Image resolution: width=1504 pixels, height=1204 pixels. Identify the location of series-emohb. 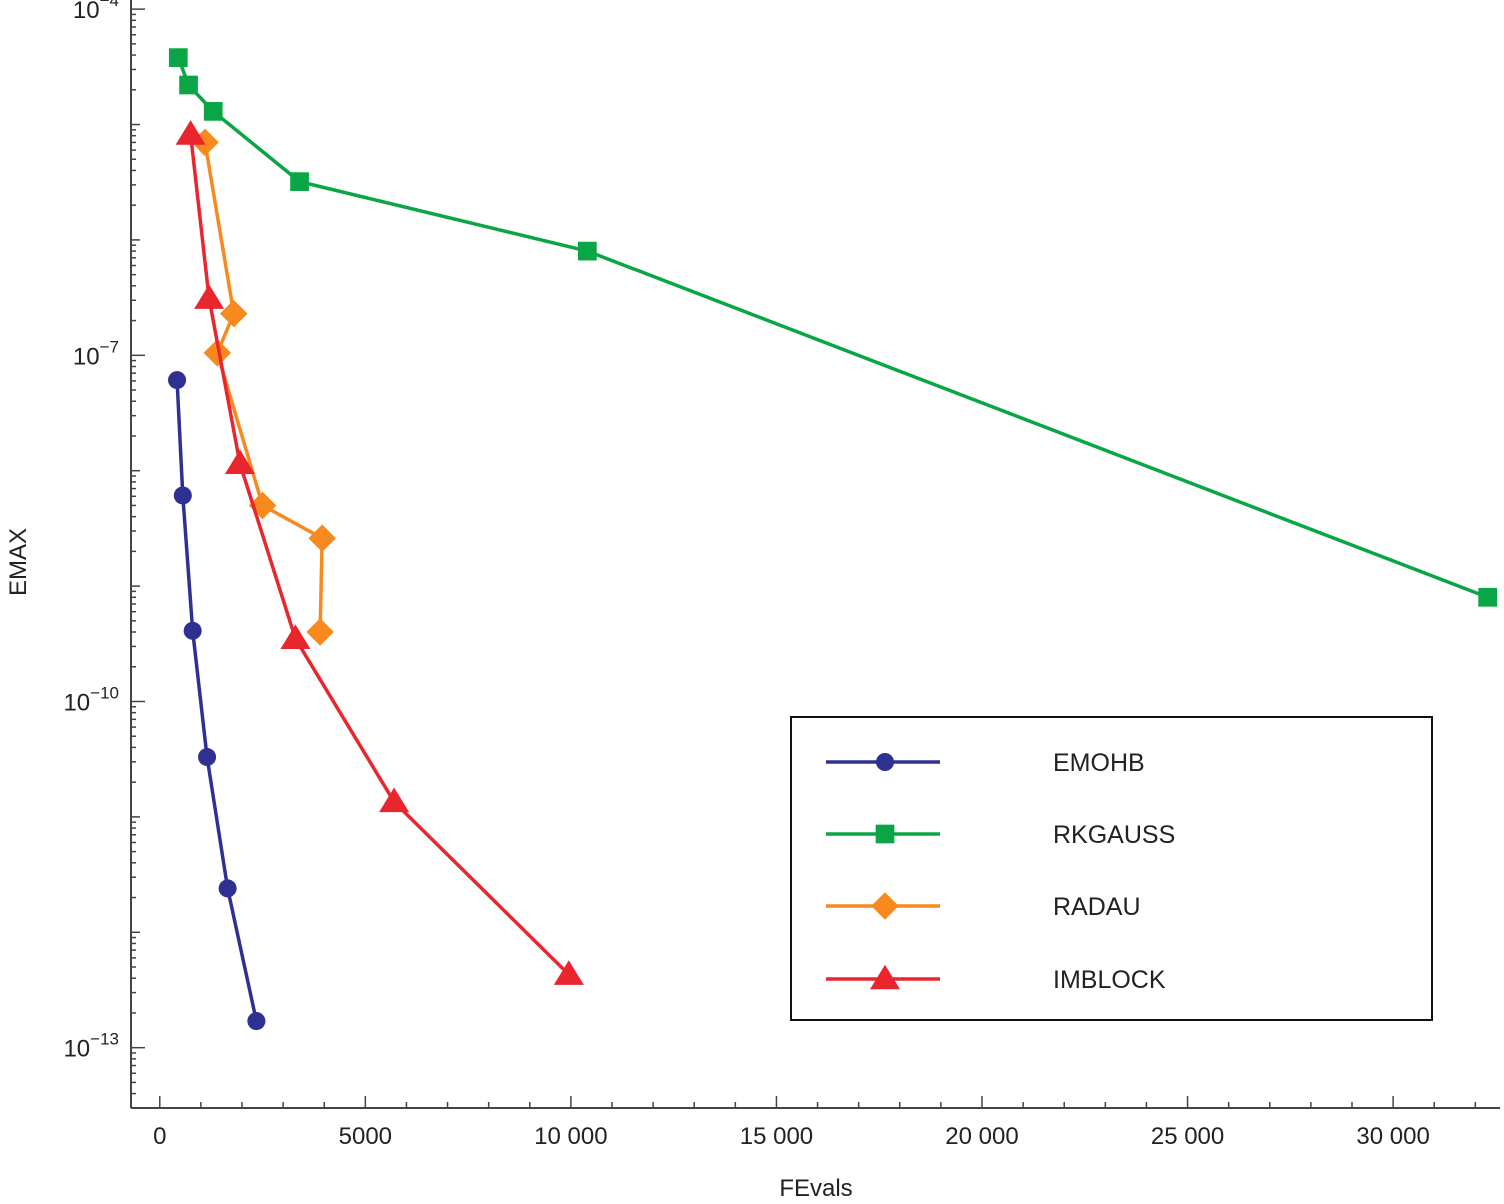
(217, 701).